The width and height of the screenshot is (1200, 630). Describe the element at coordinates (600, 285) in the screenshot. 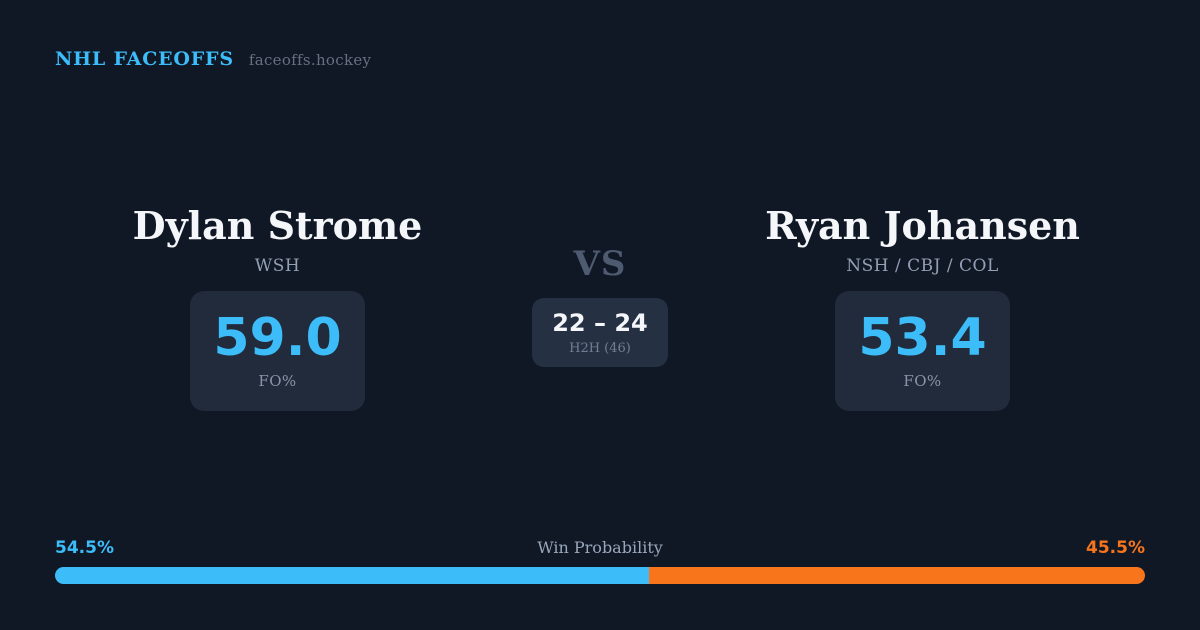

I see `versus-column: VS 22 – 24 H2H (46)` at that location.